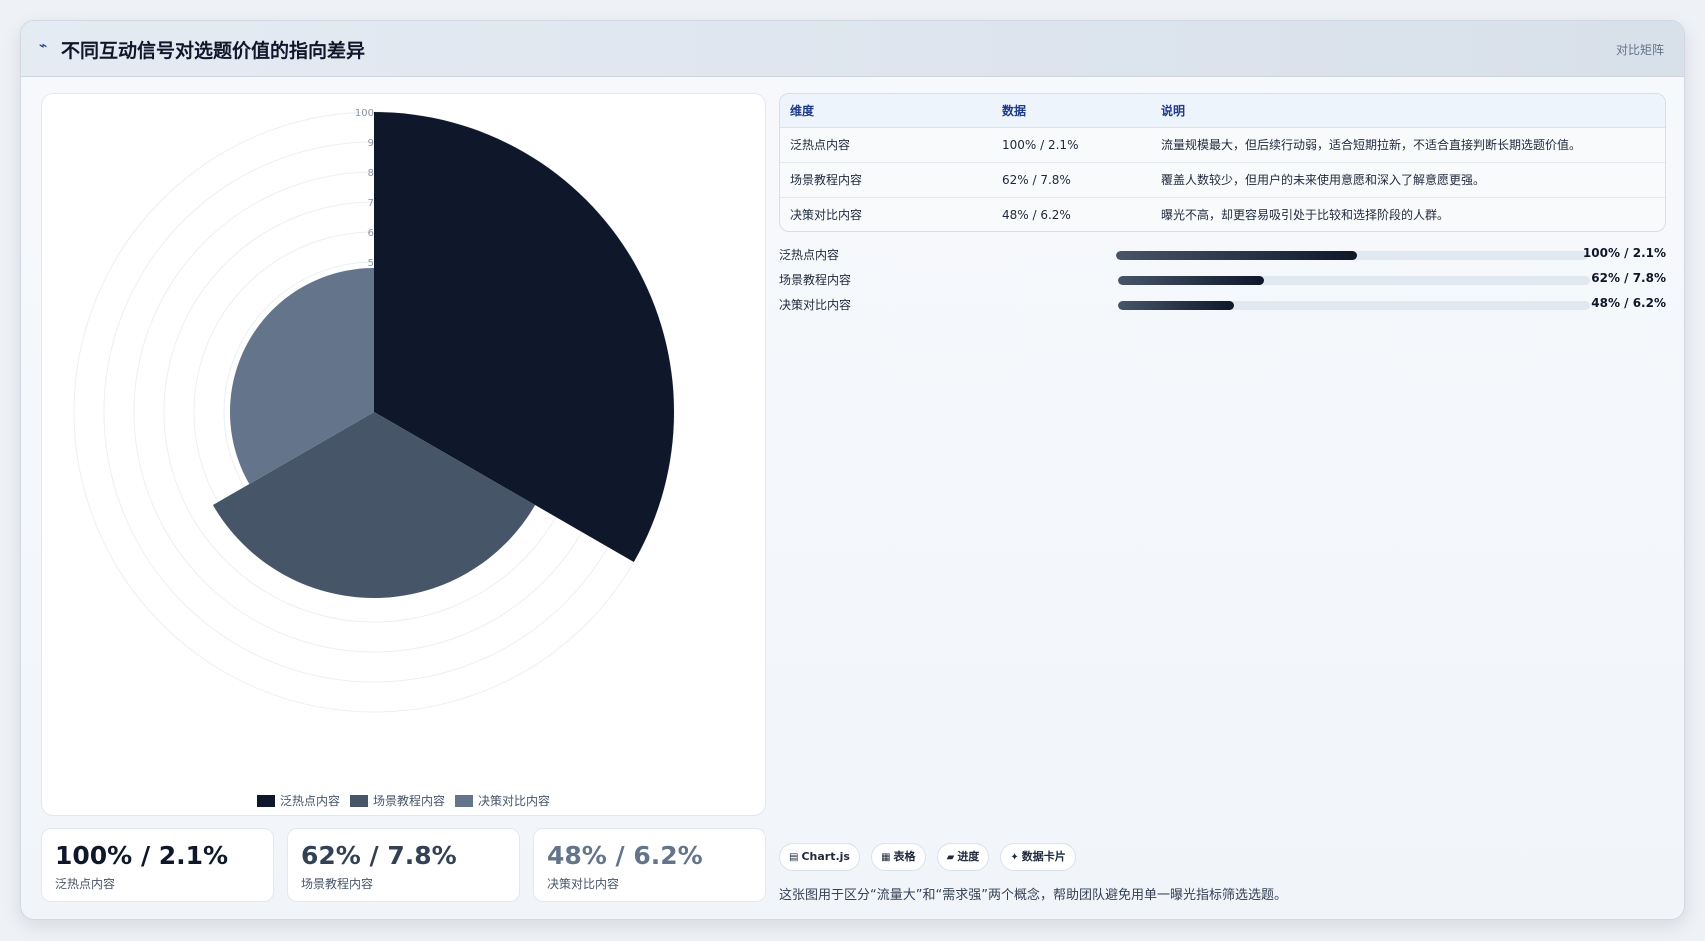 The height and width of the screenshot is (941, 1705). What do you see at coordinates (930, 857) in the screenshot?
I see `feature-chips: ▤ Chart.js ▦ 表格 ▰ 进度 ✦ 数据卡片` at bounding box center [930, 857].